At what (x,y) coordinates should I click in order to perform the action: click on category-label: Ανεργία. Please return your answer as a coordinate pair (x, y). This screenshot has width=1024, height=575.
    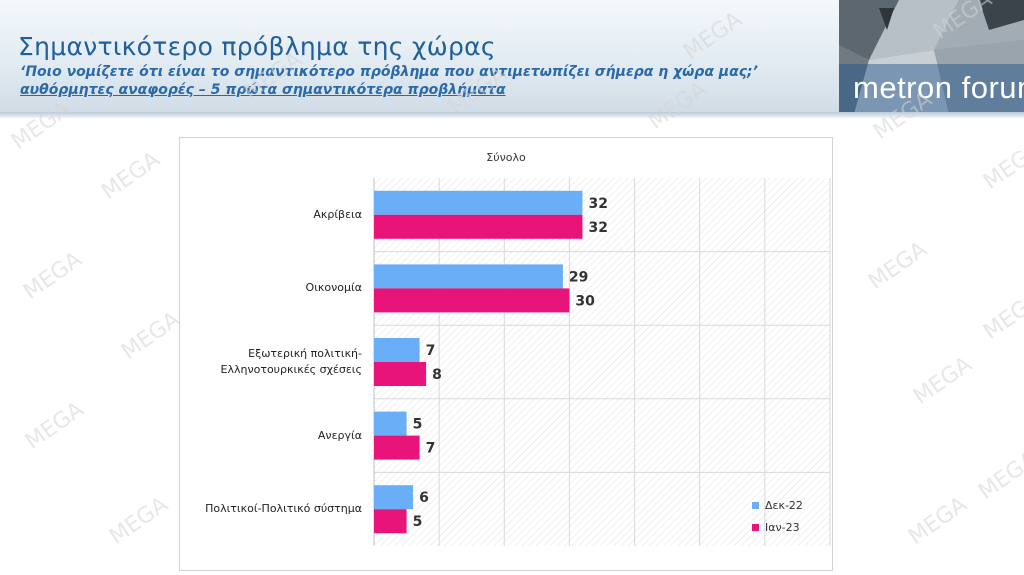
    Looking at the image, I should click on (272, 436).